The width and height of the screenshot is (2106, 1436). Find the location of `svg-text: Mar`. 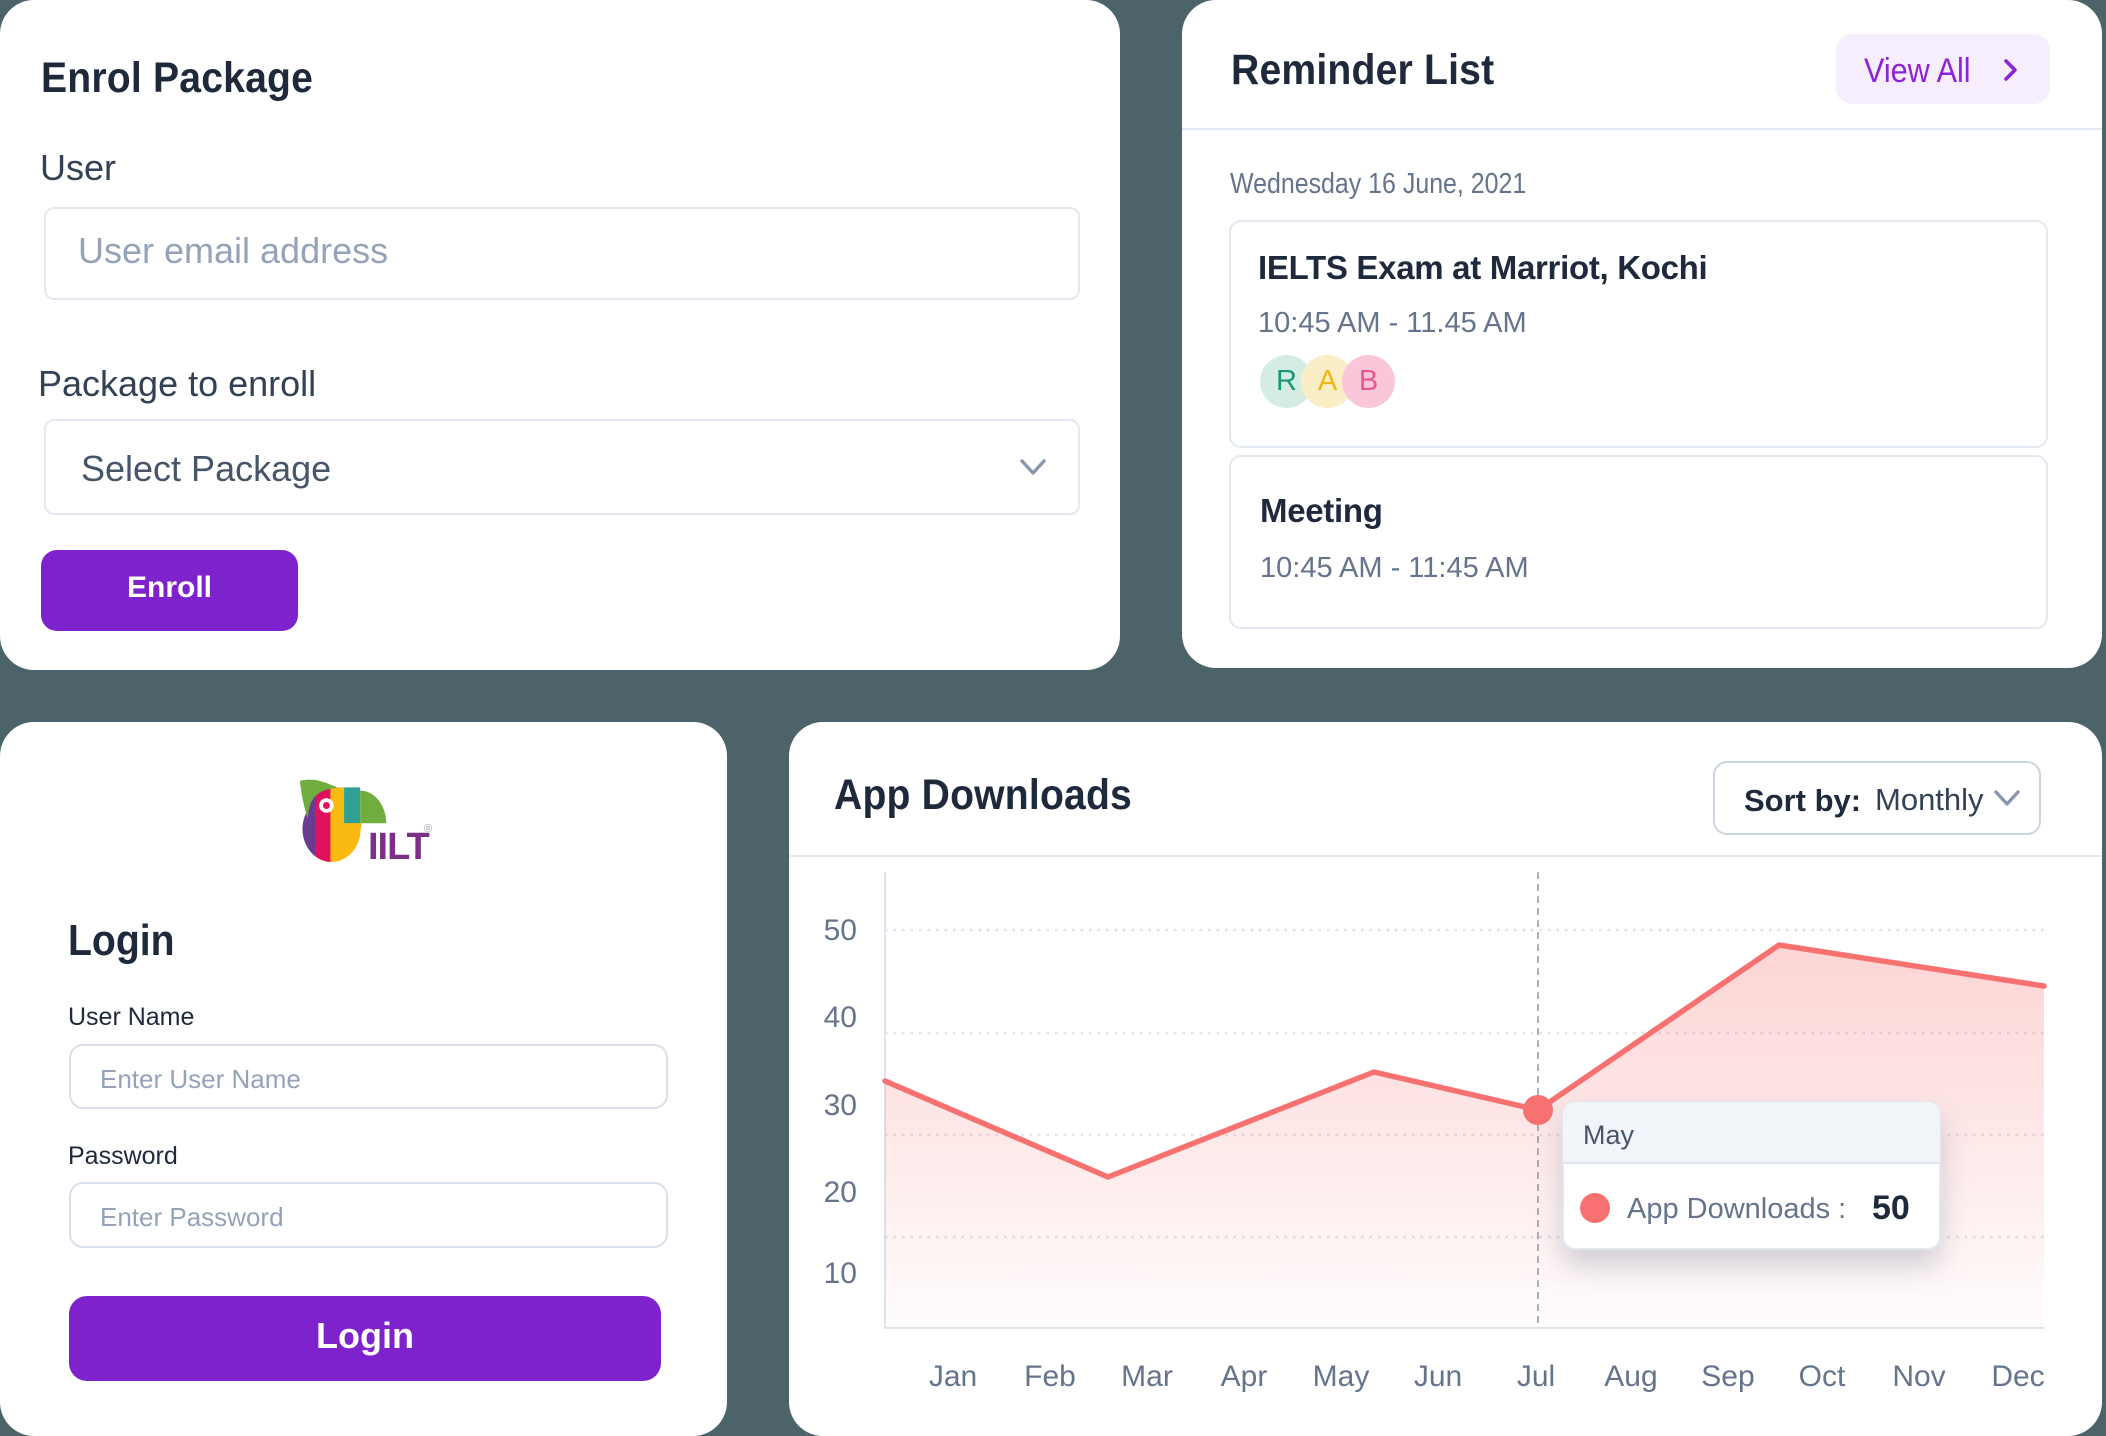

svg-text: Mar is located at coordinates (1147, 1376).